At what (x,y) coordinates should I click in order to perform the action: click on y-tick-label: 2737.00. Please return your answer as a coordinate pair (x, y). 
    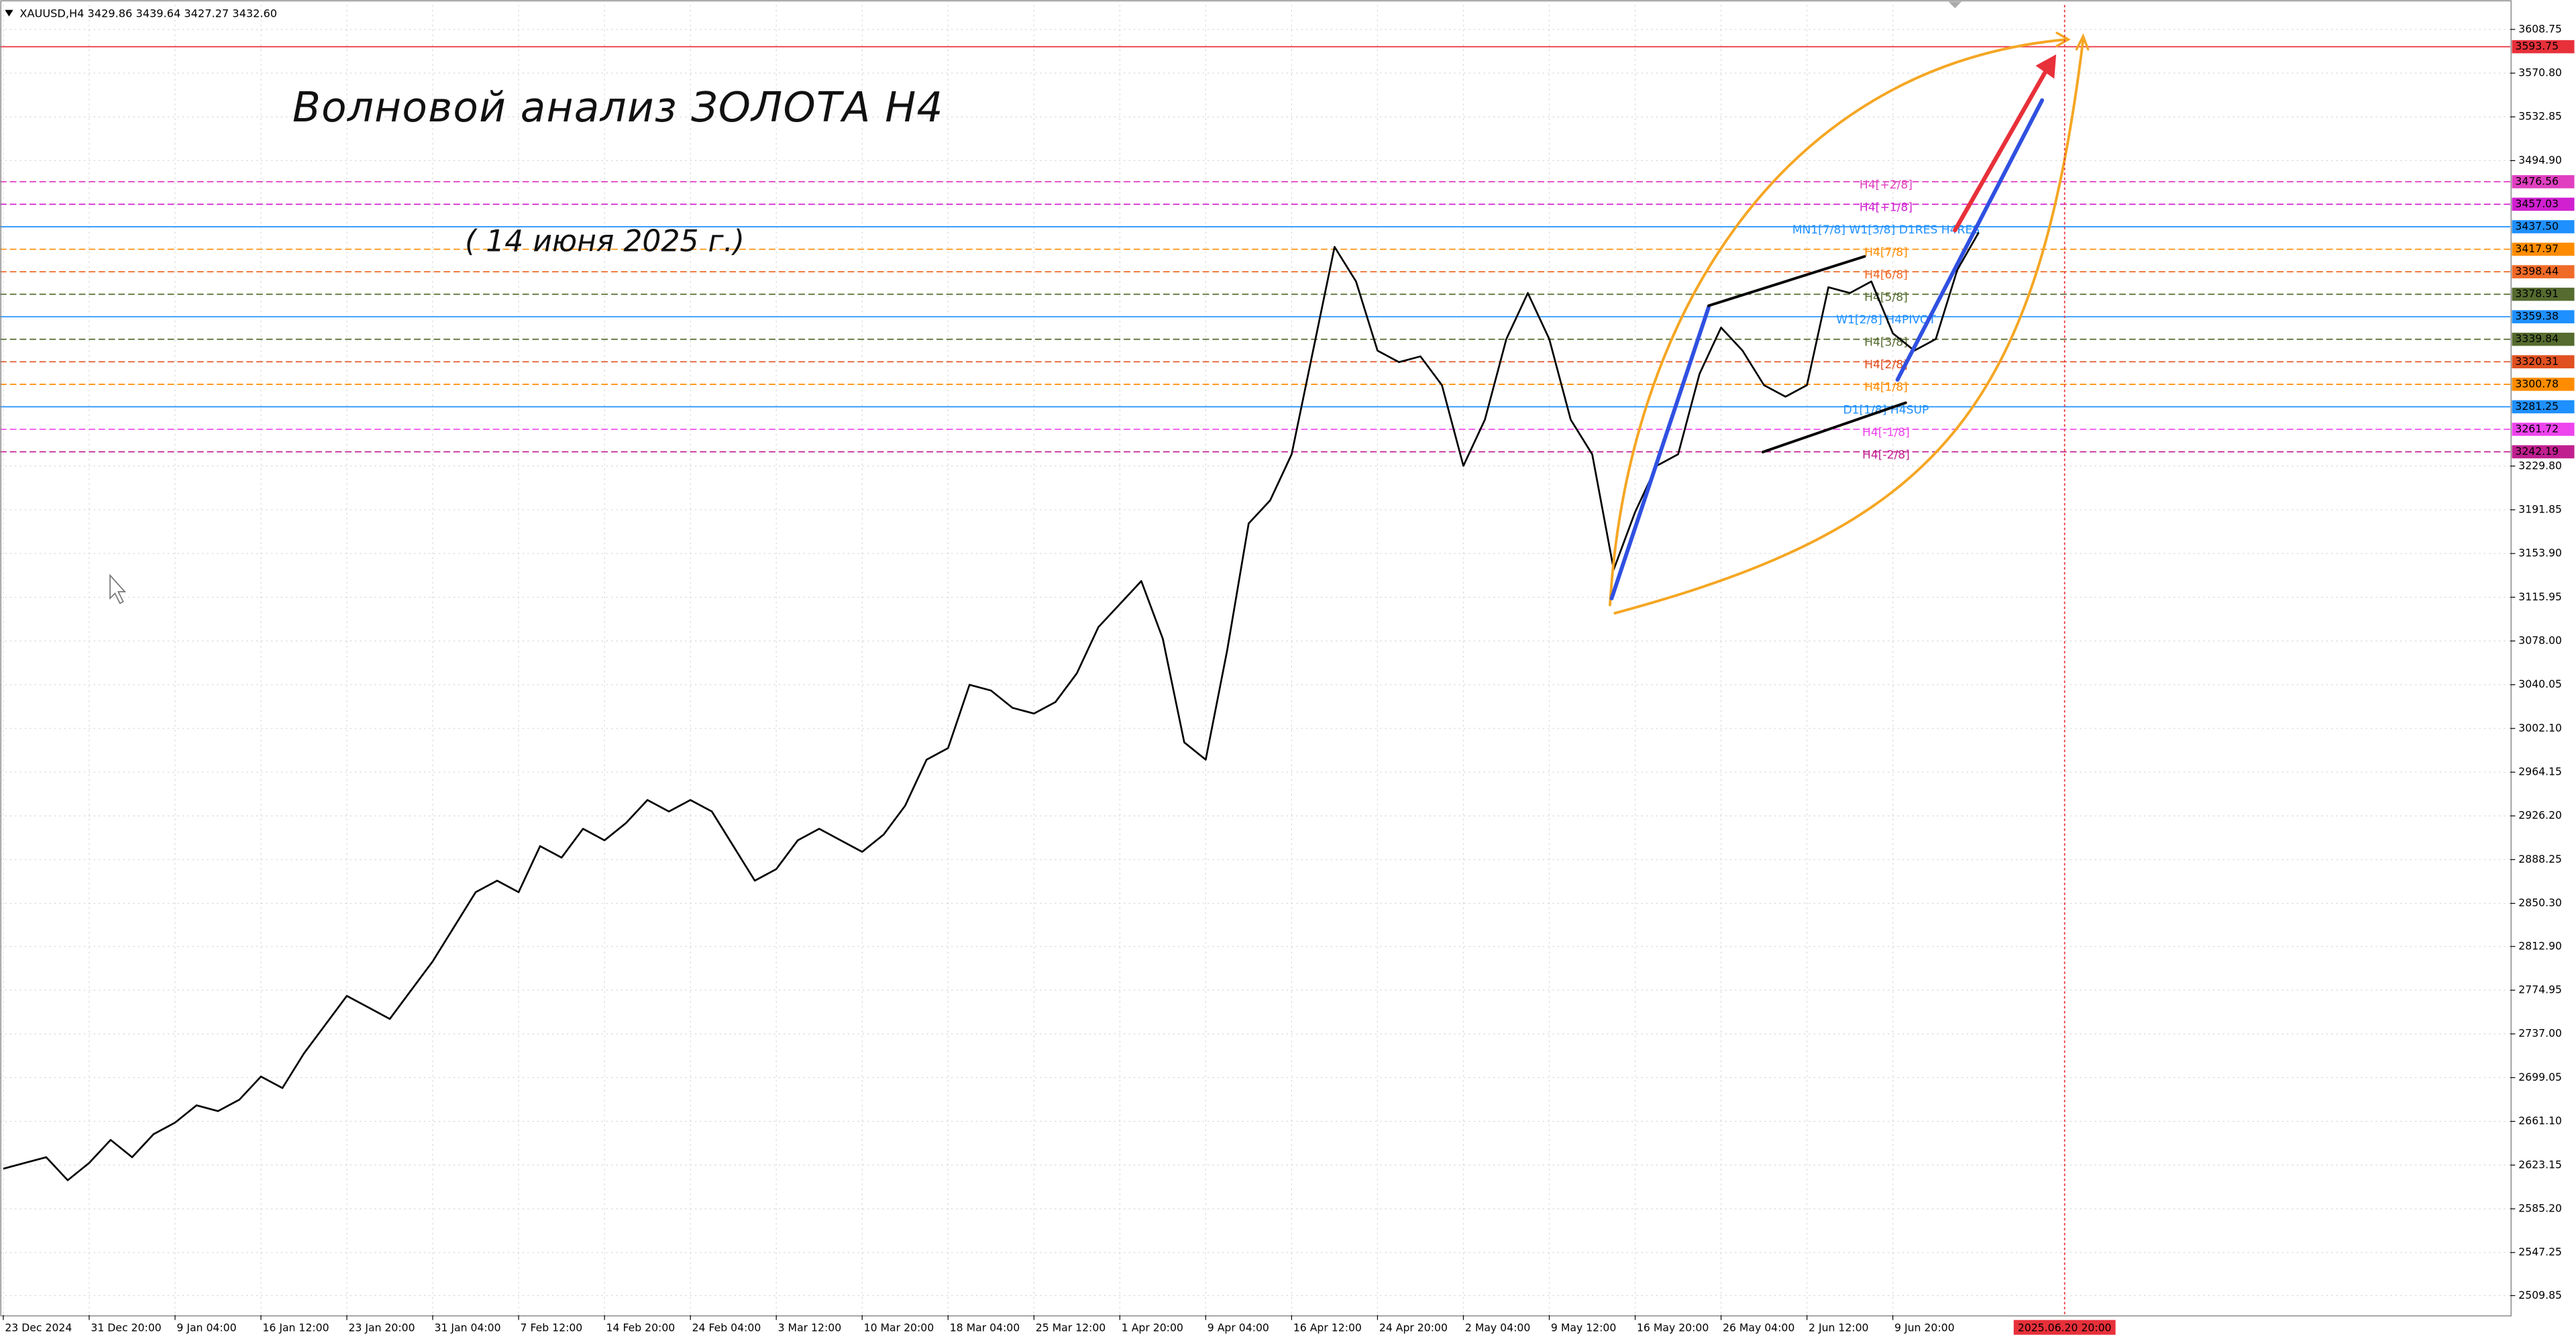
    Looking at the image, I should click on (2540, 1033).